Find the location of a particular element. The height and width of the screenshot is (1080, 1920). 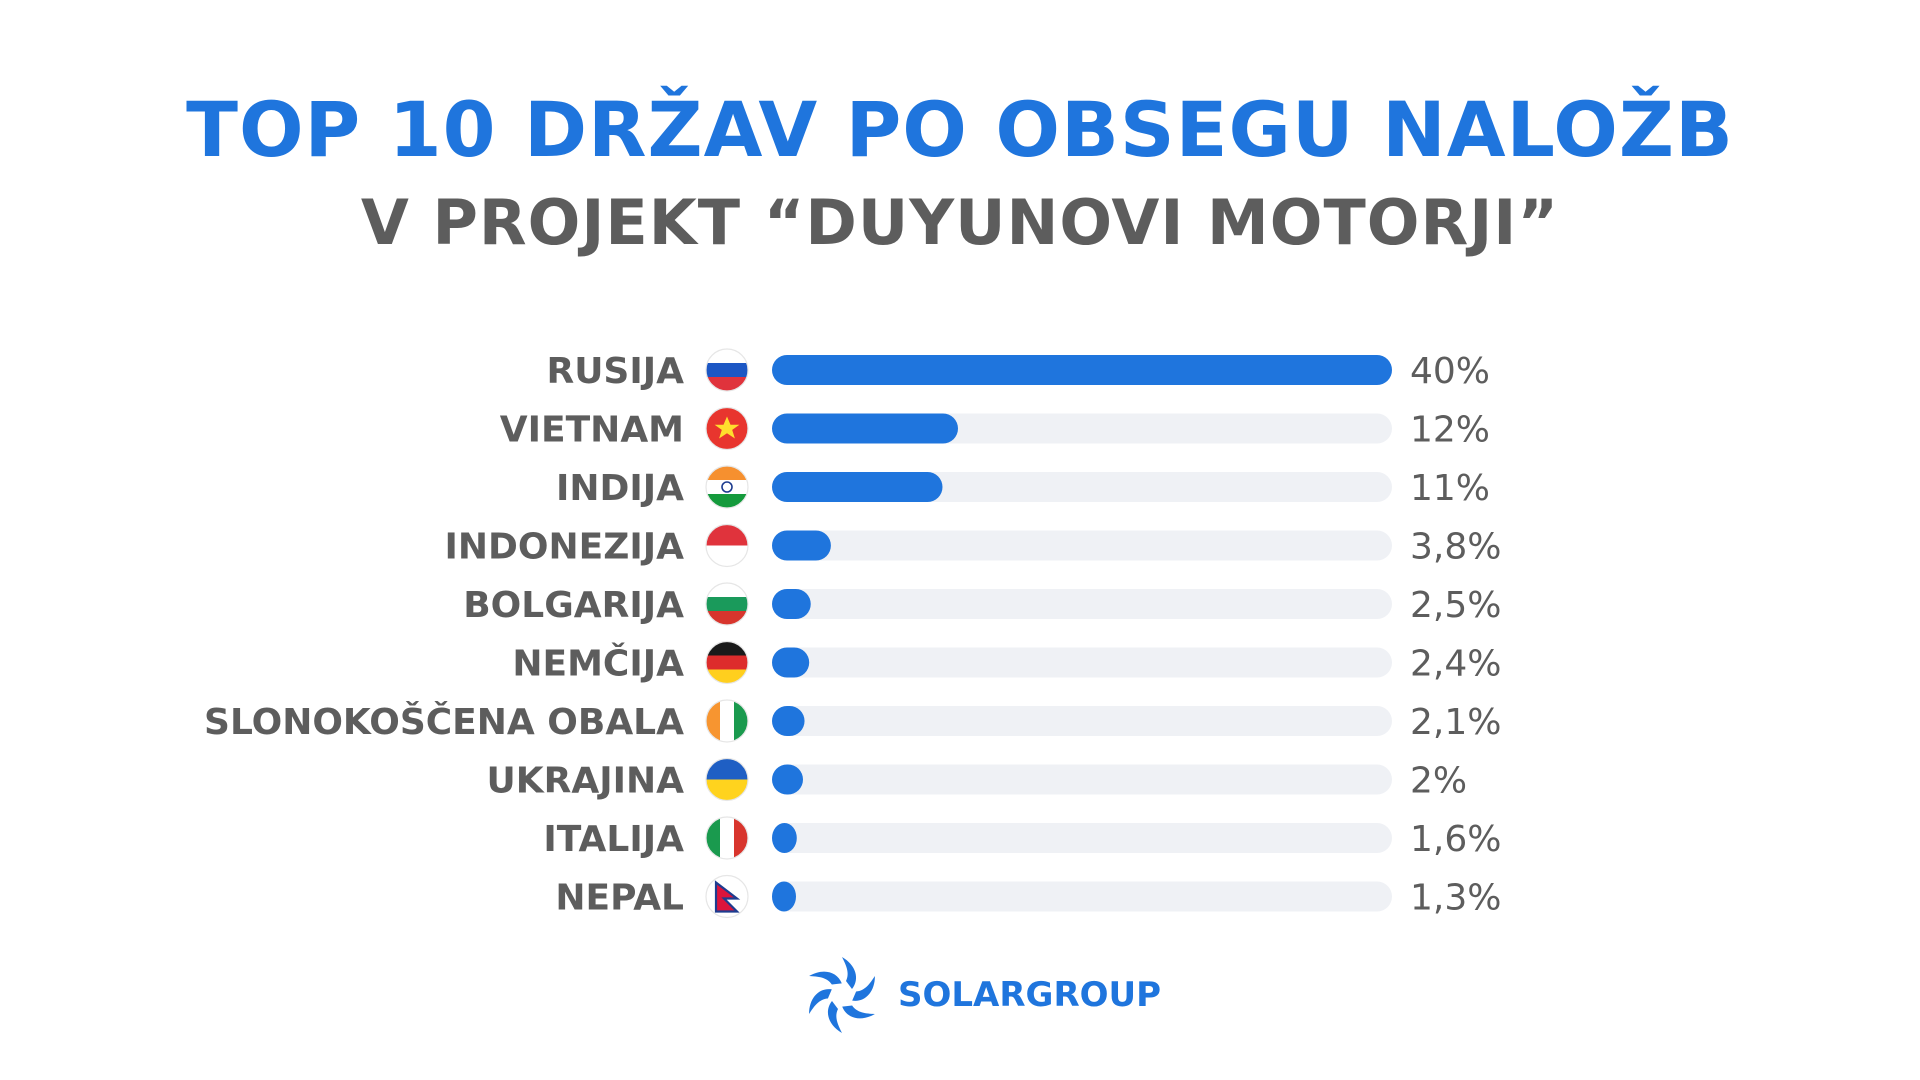

chart-title: TOP 10 DRŽAV PO OBSEGU NALOŽB is located at coordinates (960, 129).